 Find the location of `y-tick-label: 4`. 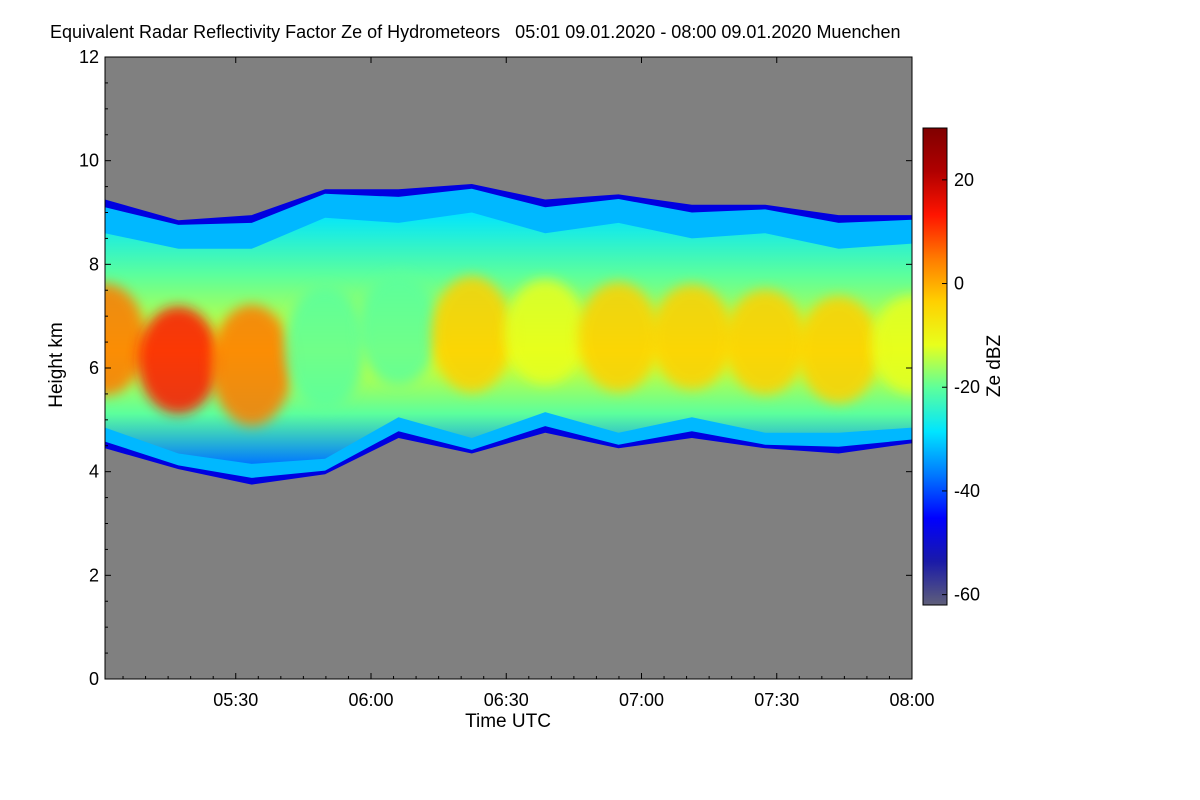

y-tick-label: 4 is located at coordinates (94, 472).